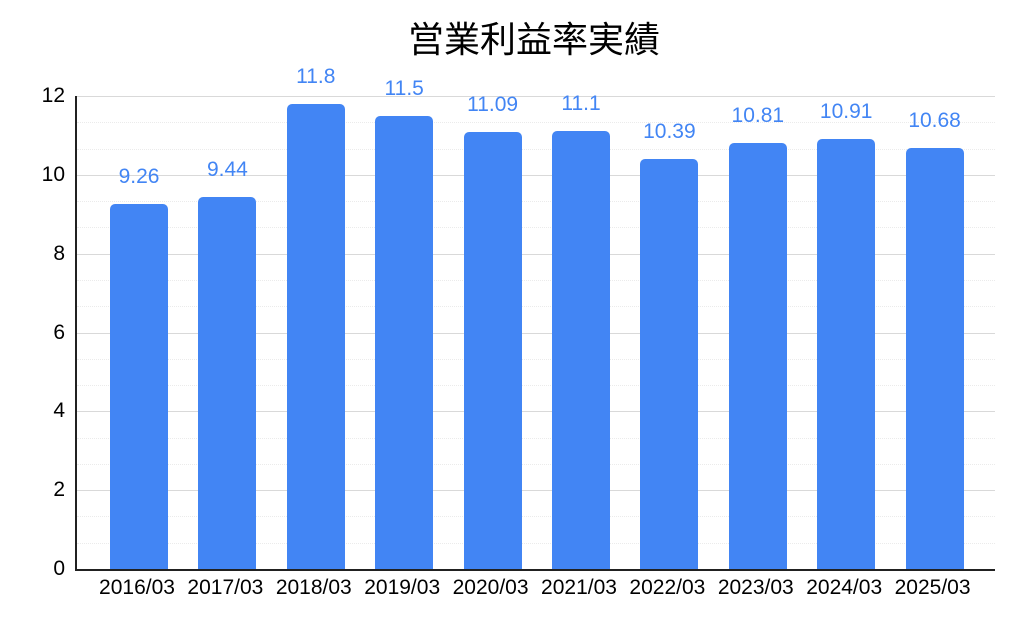  What do you see at coordinates (579, 587) in the screenshot?
I see `x-axis-tick-label: 2021/03` at bounding box center [579, 587].